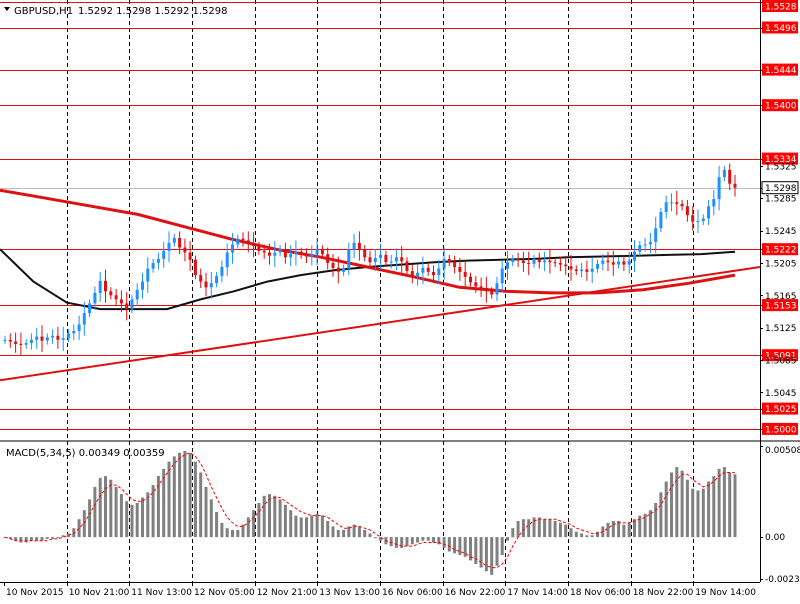  Describe the element at coordinates (153, 11) in the screenshot. I see `chart-ohlc-values: 1.5292 1.5298 1.5292 1.5298` at that location.